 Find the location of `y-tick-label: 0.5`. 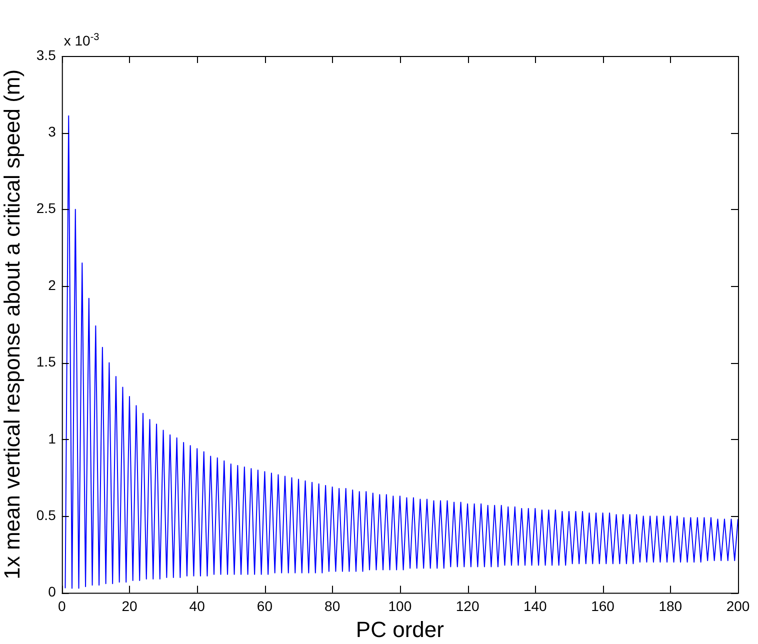

y-tick-label: 0.5 is located at coordinates (46, 514).